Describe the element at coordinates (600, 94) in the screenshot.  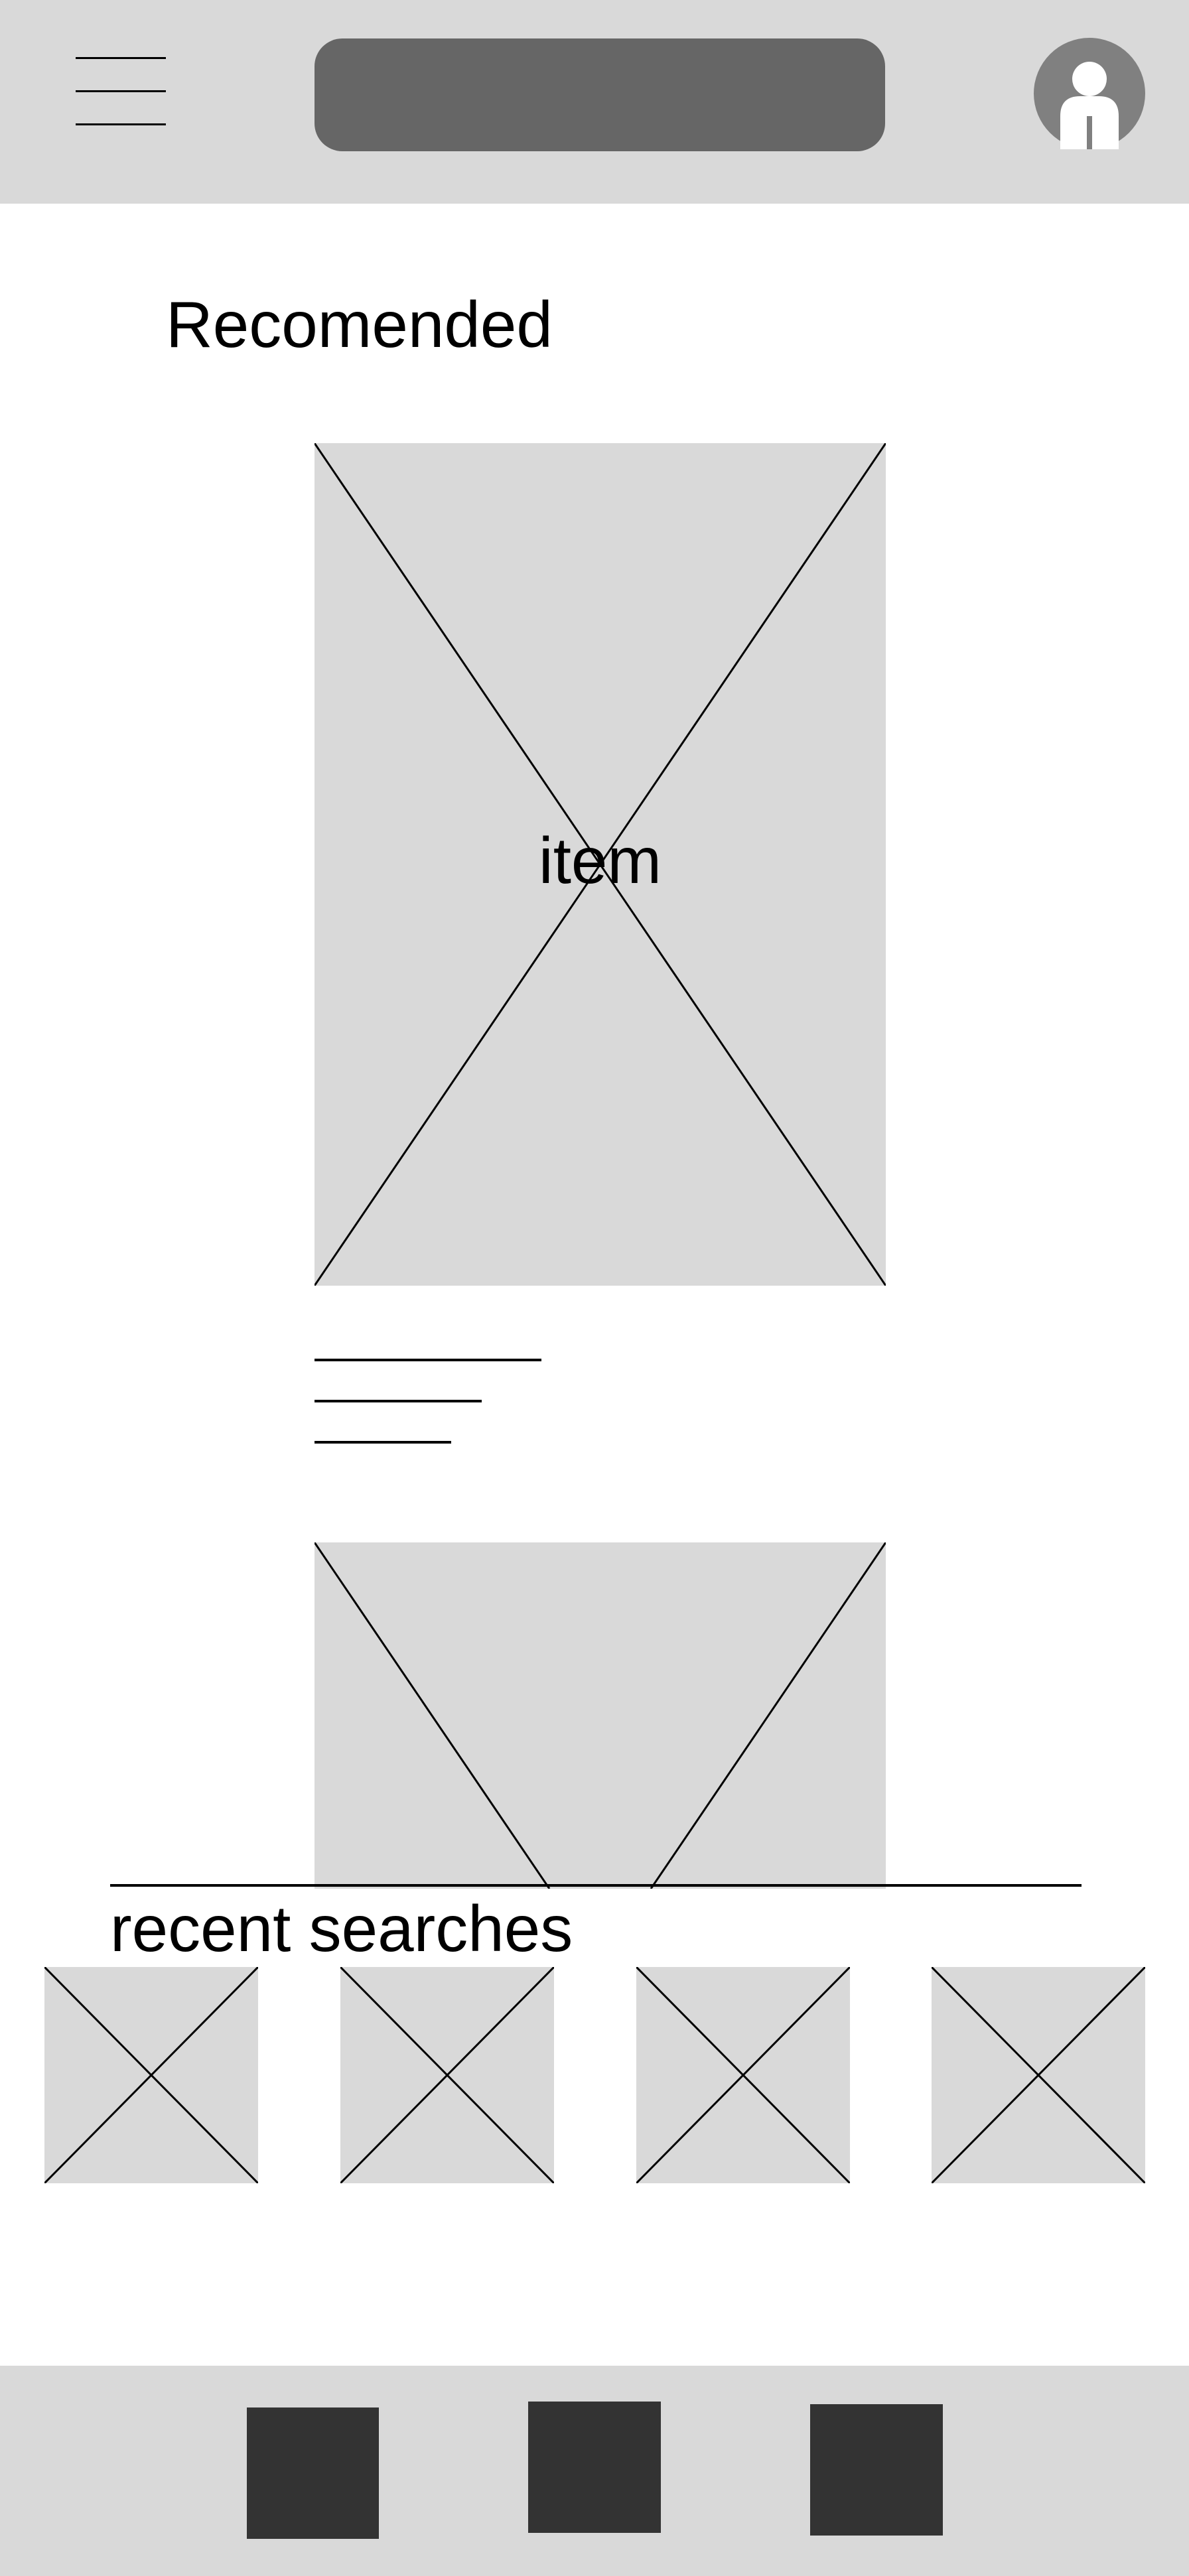
I see `search-input` at that location.